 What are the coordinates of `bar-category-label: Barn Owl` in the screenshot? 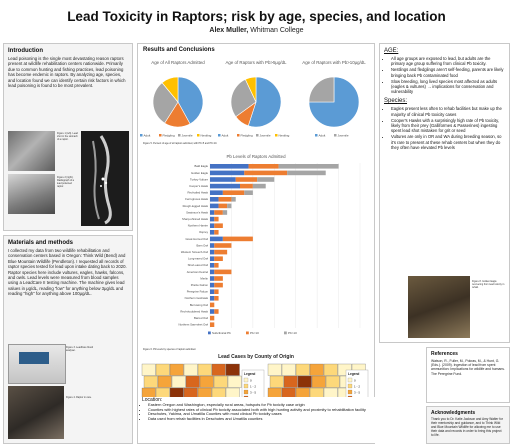 It's located at (202, 245).